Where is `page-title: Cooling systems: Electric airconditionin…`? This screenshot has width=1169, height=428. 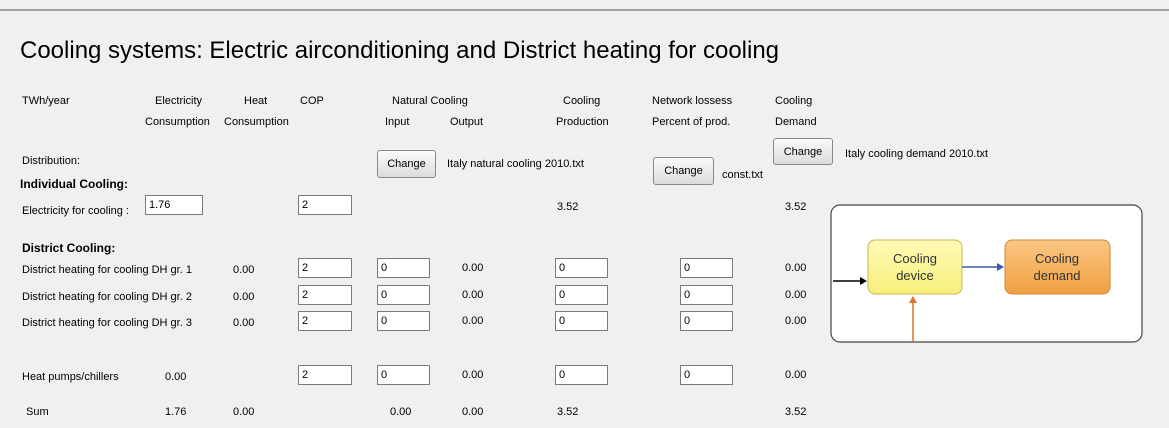
page-title: Cooling systems: Electric airconditionin… is located at coordinates (400, 50).